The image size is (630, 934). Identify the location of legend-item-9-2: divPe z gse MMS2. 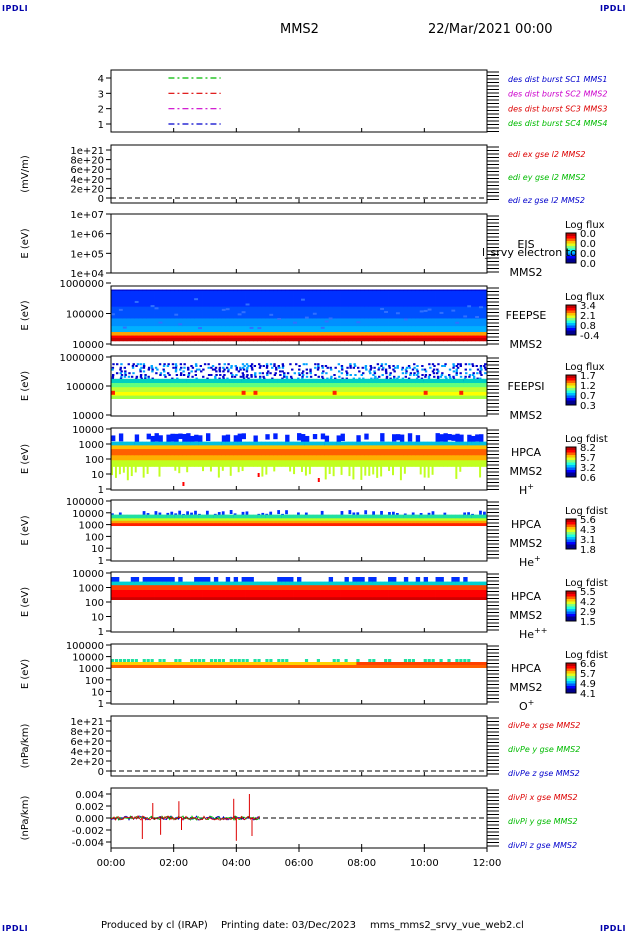
(544, 773).